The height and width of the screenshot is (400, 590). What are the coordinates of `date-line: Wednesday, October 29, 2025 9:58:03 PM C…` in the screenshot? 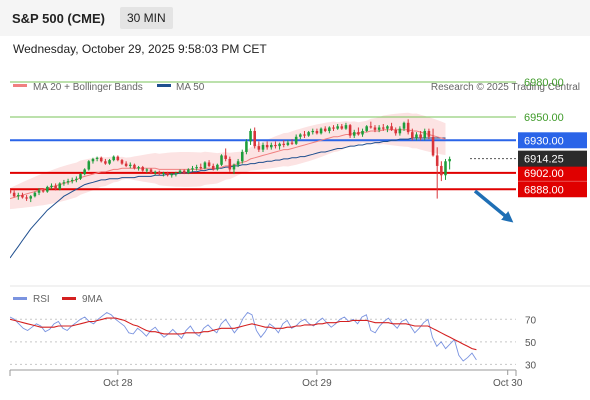 It's located at (140, 49).